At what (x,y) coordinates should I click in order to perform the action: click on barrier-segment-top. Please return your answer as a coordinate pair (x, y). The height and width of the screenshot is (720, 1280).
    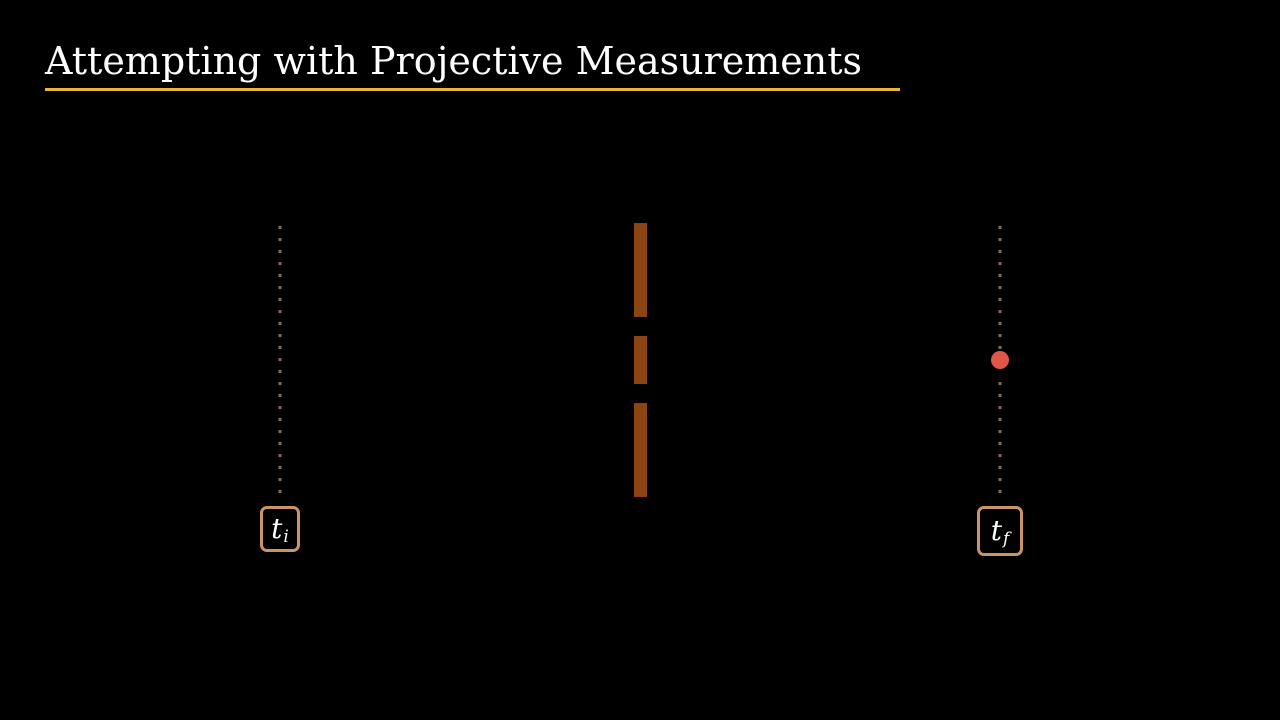
    Looking at the image, I should click on (640, 270).